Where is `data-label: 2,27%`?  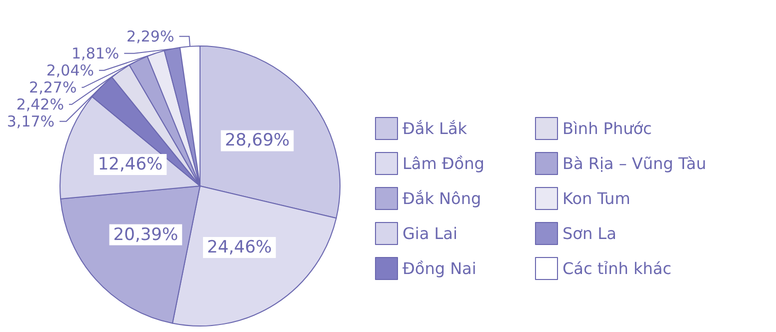
data-label: 2,27% is located at coordinates (53, 87).